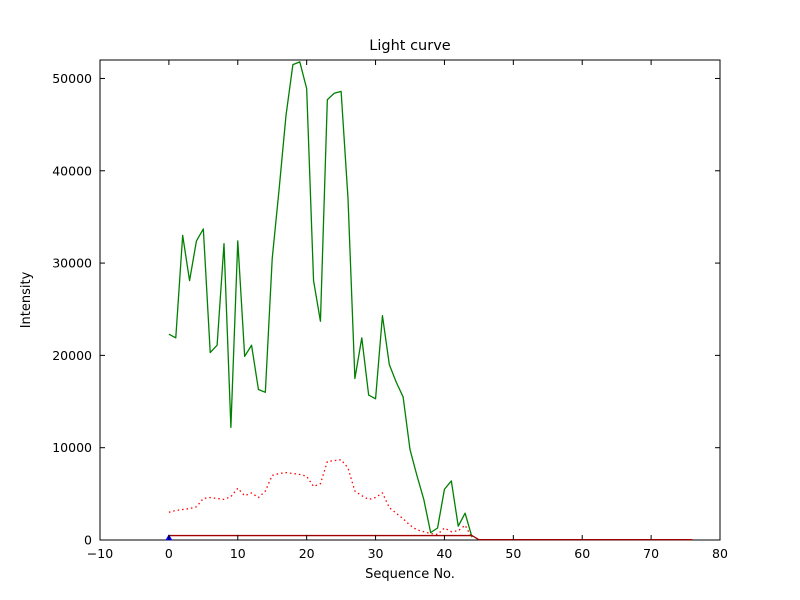 The image size is (800, 600). Describe the element at coordinates (444, 553) in the screenshot. I see `x-tick-label: 40` at that location.